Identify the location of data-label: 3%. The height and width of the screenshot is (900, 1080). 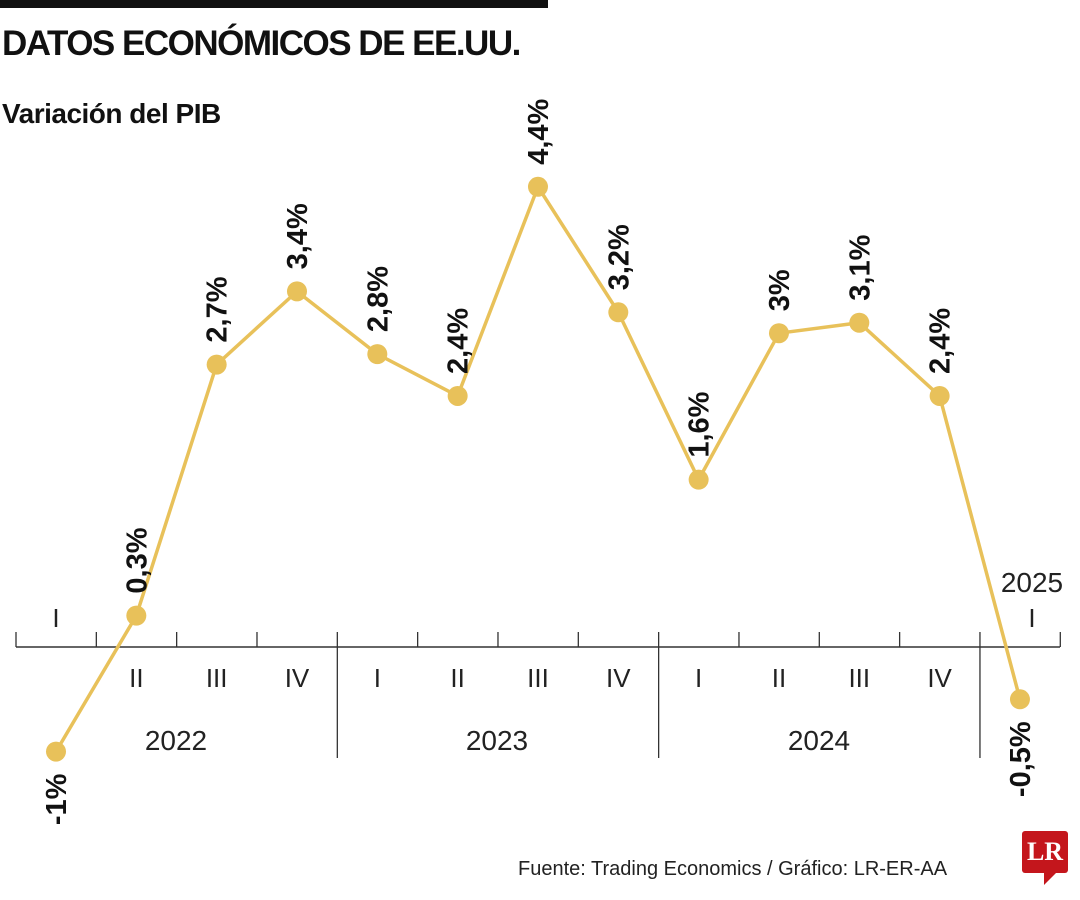
(780, 290).